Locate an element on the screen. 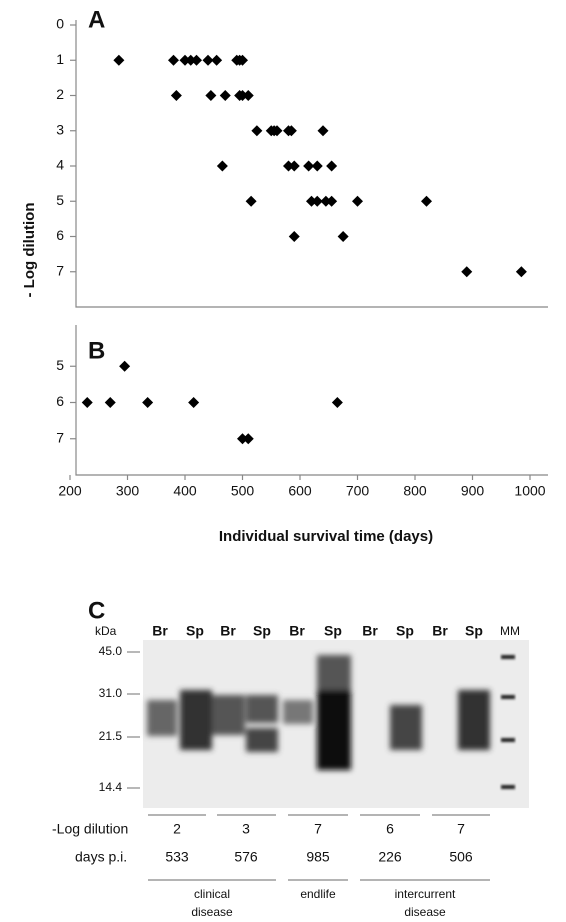  days: 576 is located at coordinates (246, 857).